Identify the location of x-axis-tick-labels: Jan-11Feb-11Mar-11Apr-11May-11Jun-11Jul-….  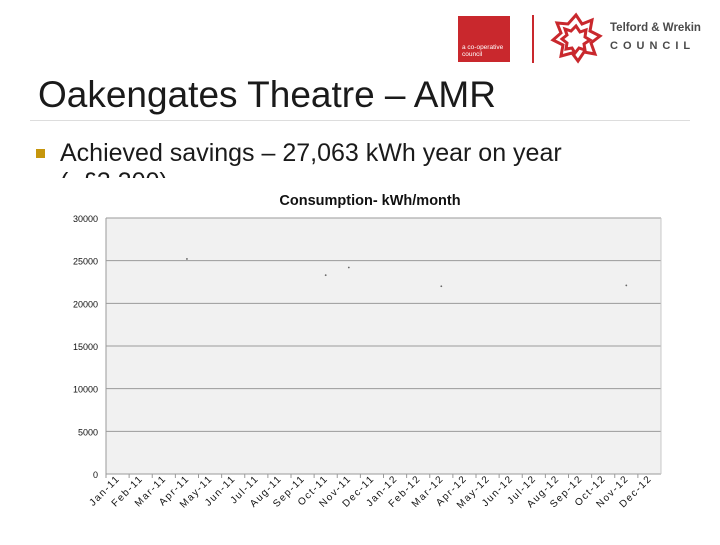
(370, 492).